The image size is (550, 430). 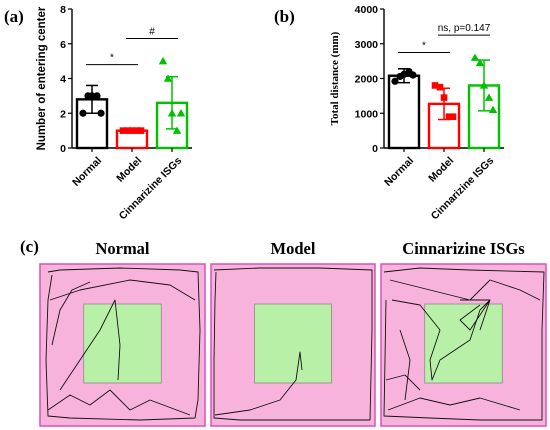 I want to click on y-axis-label: Total distance (mm), so click(x=335, y=78).